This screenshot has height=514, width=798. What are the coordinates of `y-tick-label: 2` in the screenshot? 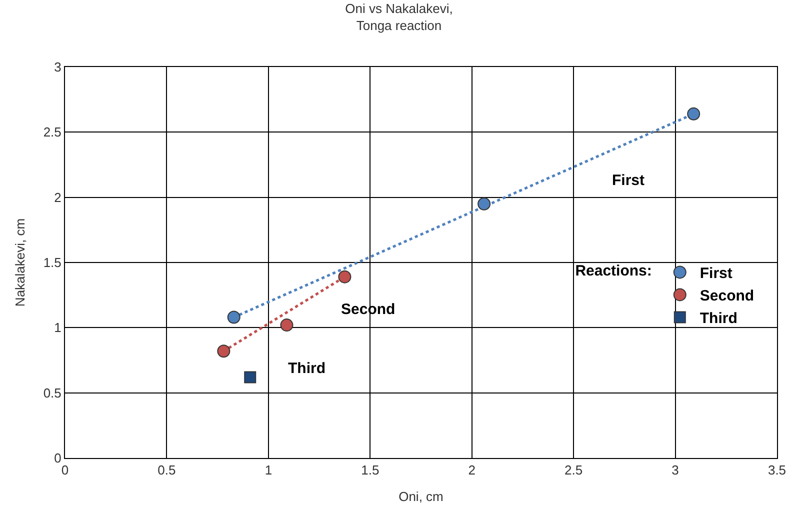 It's located at (58, 197).